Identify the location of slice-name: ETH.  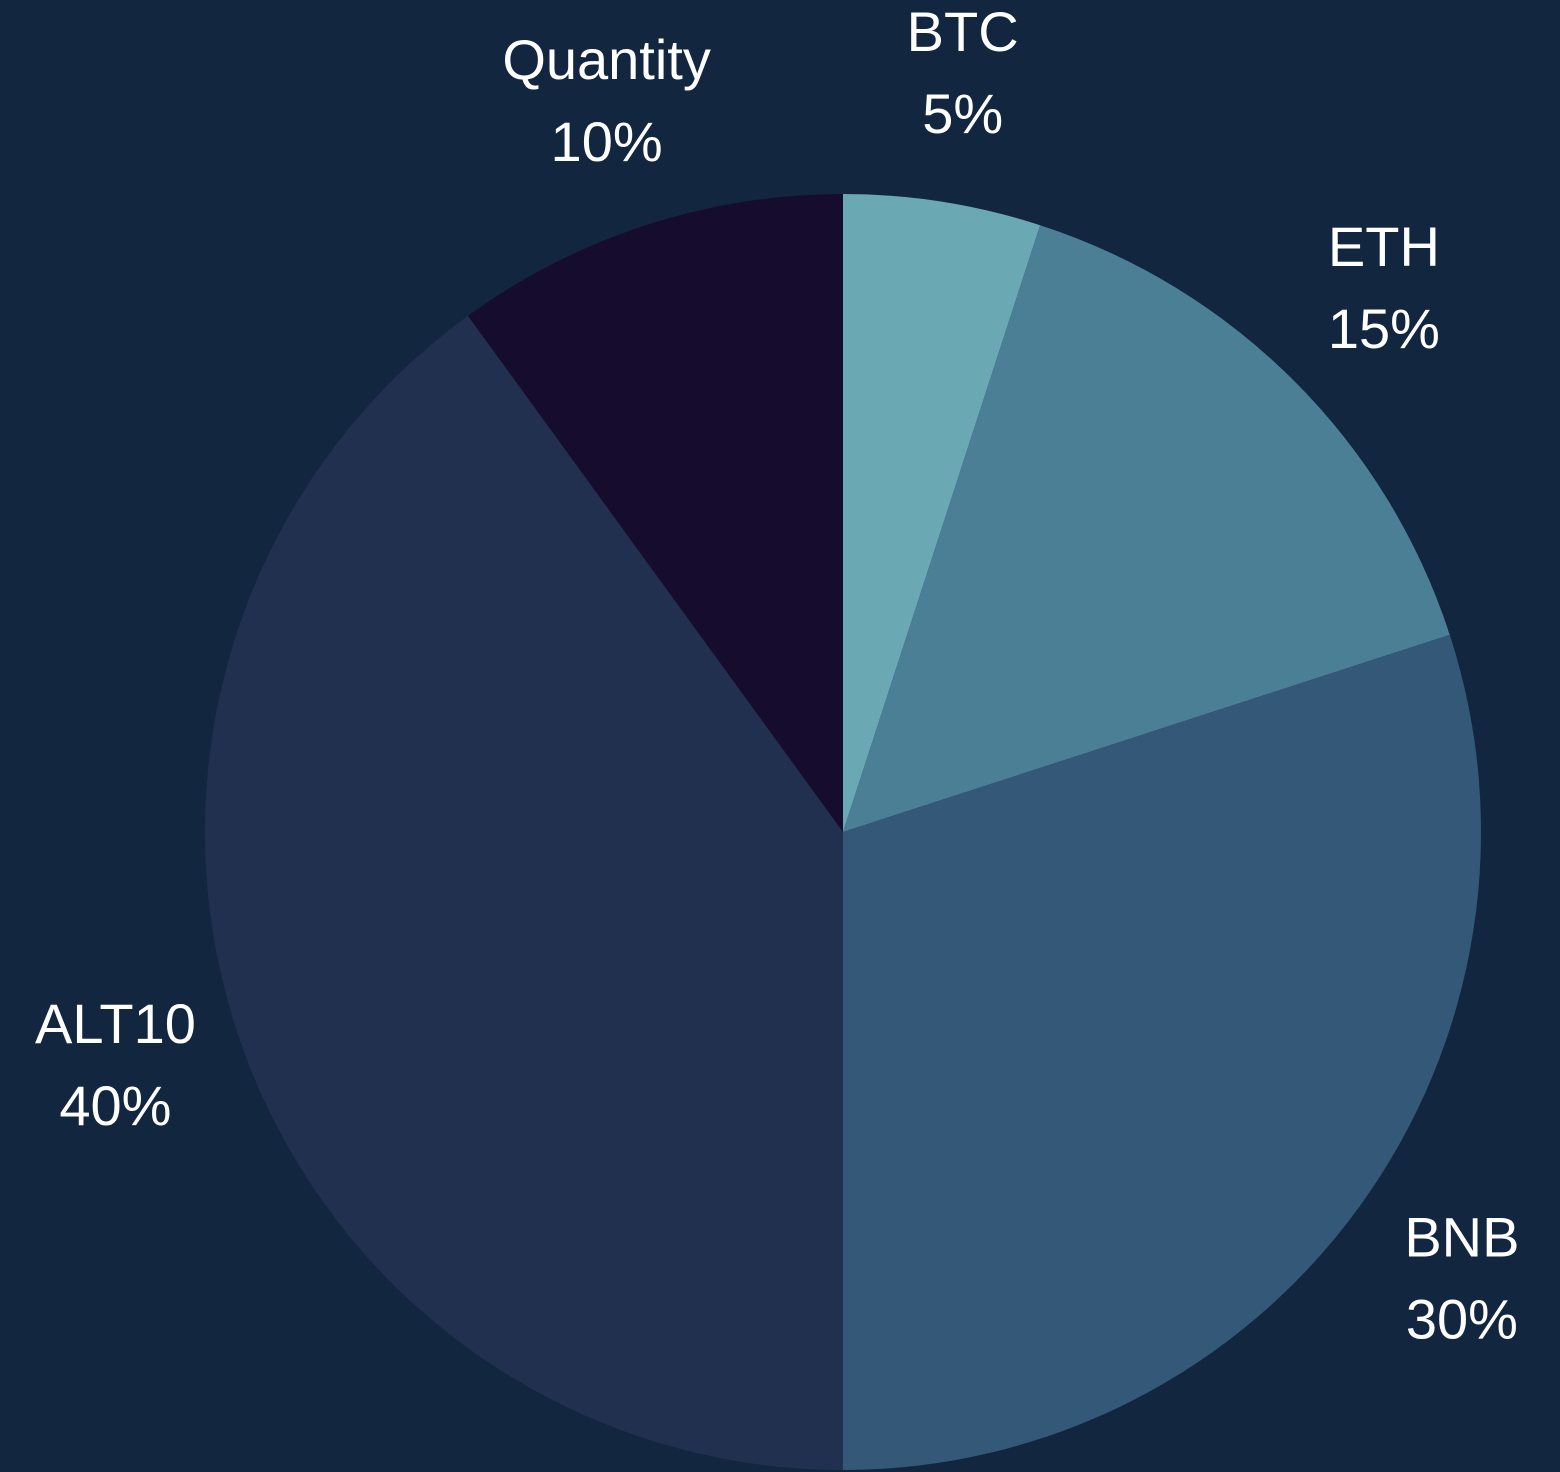
(1384, 246).